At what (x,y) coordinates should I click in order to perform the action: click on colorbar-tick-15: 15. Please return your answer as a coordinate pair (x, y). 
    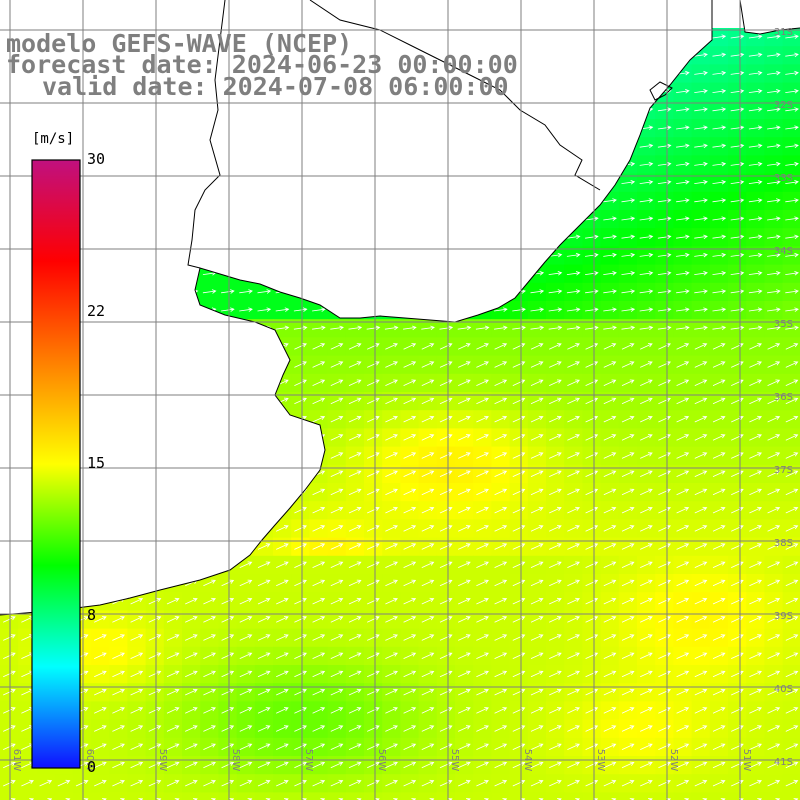
    Looking at the image, I should click on (96, 463).